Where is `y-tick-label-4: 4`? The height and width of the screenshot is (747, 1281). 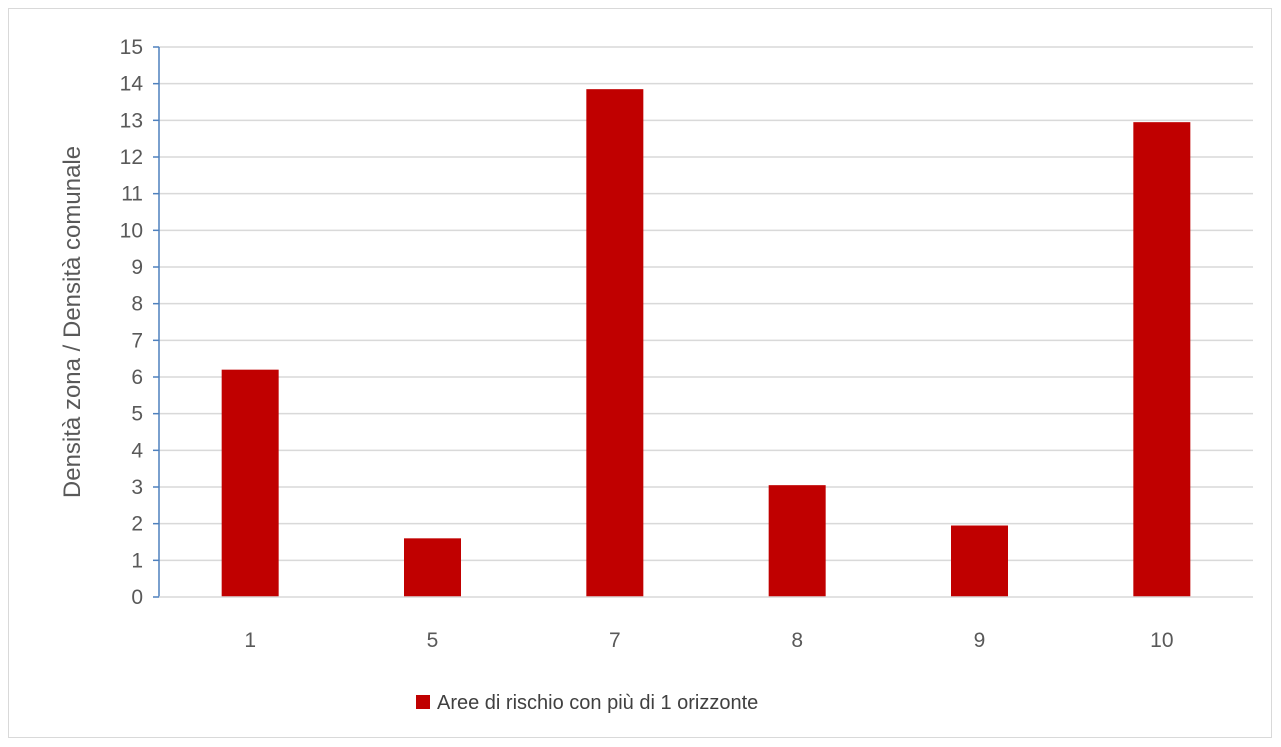
y-tick-label-4: 4 is located at coordinates (137, 450).